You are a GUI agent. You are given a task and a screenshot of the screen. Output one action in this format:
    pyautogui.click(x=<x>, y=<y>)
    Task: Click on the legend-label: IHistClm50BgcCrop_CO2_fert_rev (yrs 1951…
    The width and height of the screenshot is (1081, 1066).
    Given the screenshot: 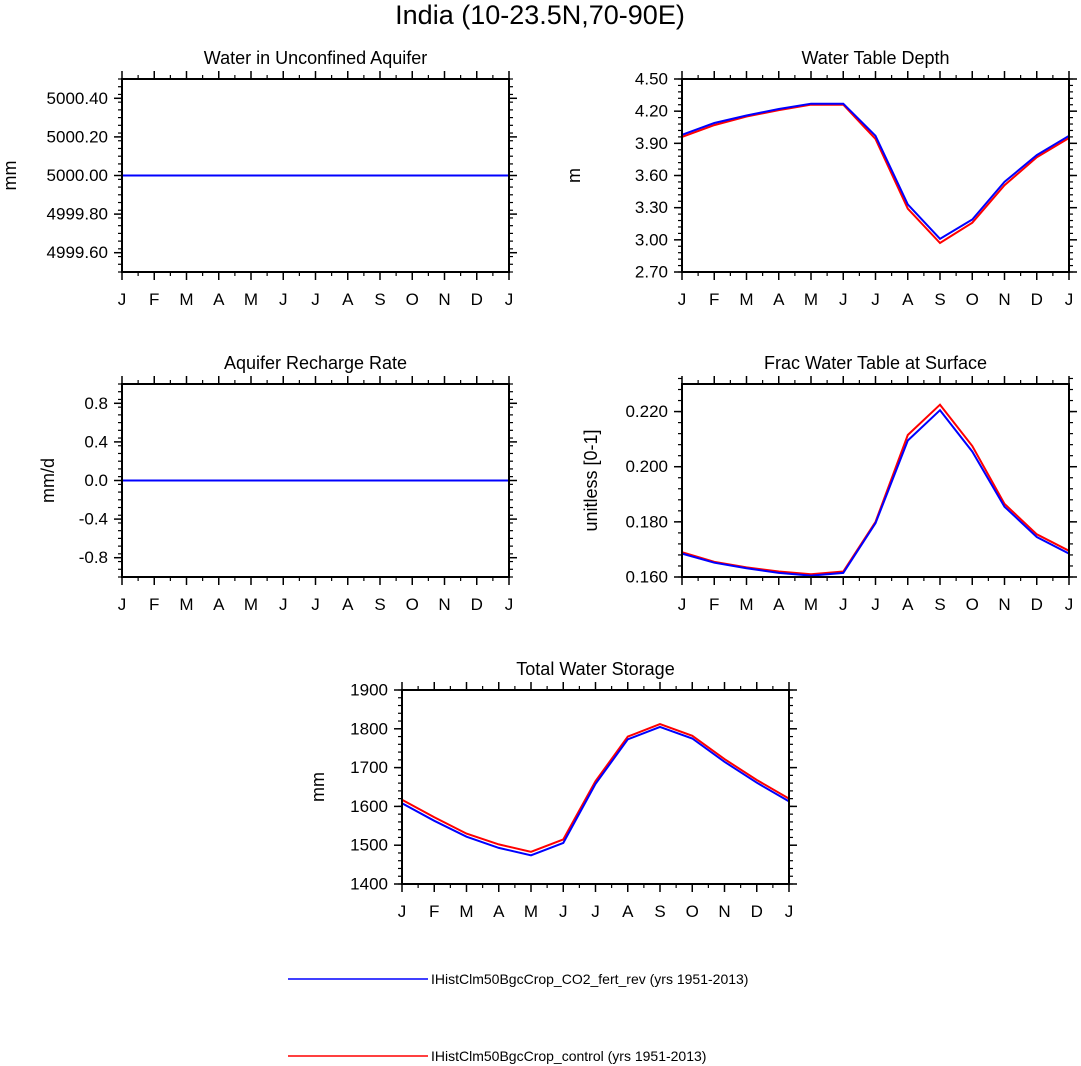 What is the action you would take?
    pyautogui.click(x=589, y=979)
    